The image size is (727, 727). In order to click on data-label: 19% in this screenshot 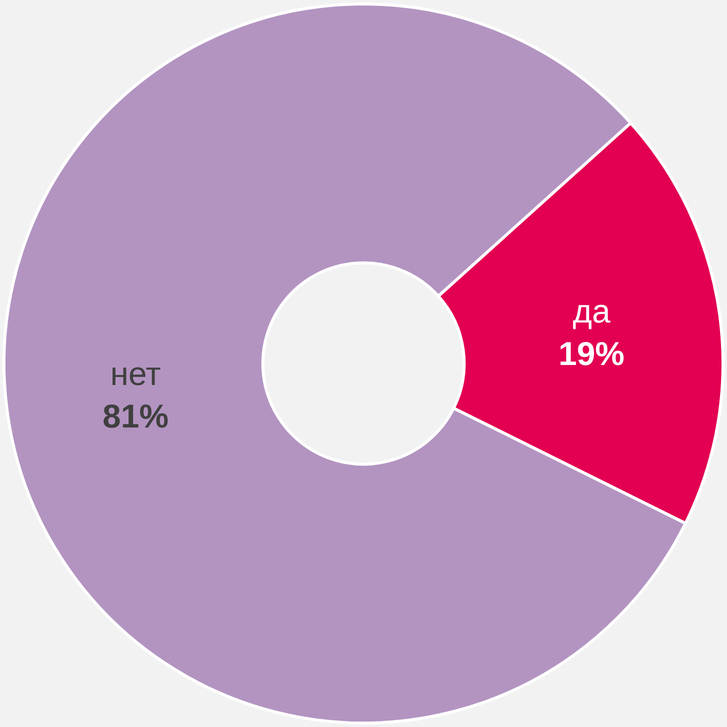, I will do `click(591, 353)`.